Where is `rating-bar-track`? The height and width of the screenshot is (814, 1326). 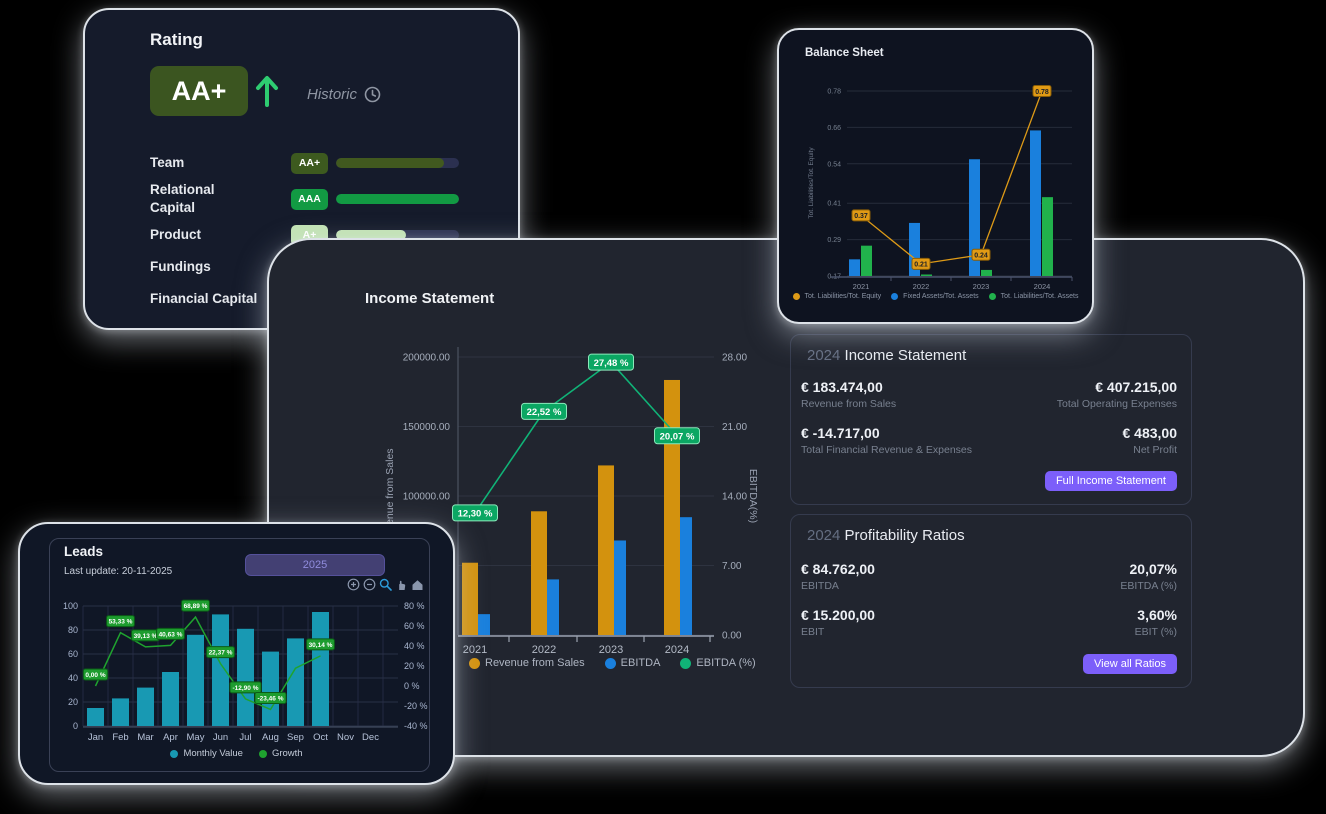 rating-bar-track is located at coordinates (397, 199).